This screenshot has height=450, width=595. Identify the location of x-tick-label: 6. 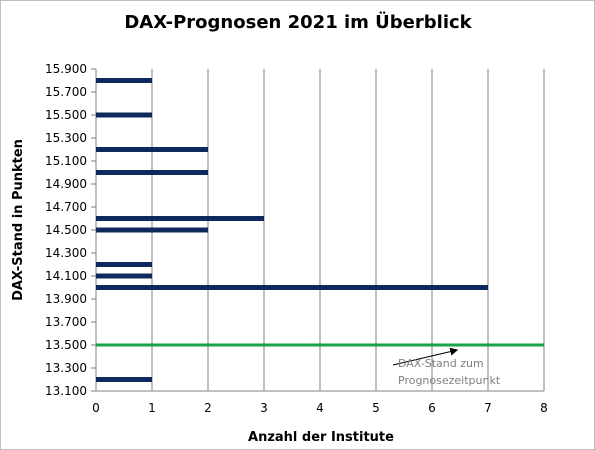
(432, 408).